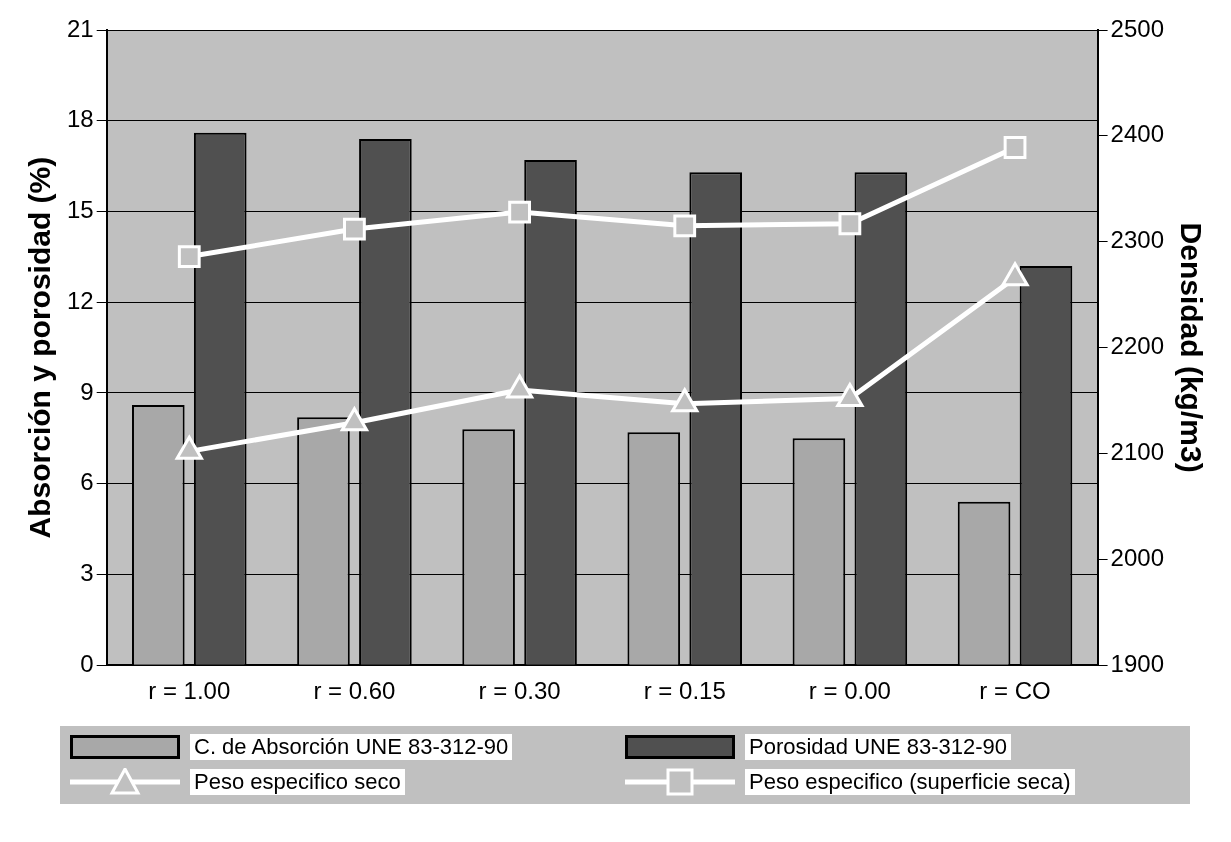  Describe the element at coordinates (519, 691) in the screenshot. I see `x-tick-label: r = 0.30` at that location.